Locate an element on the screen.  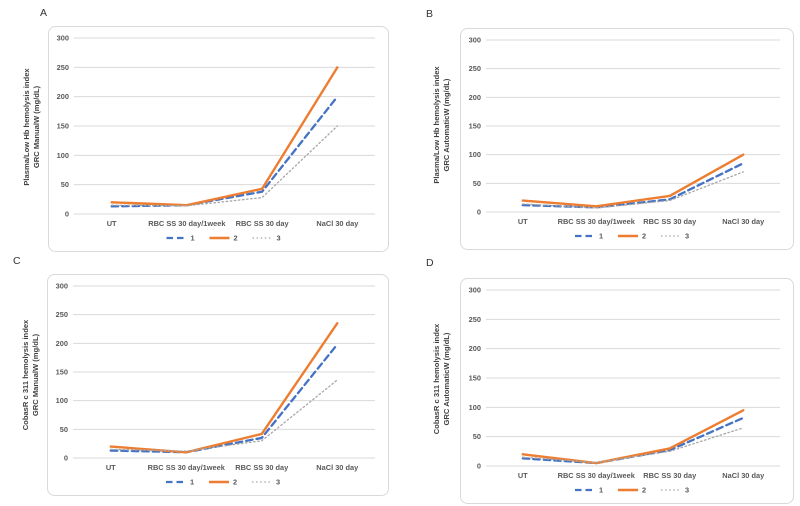
panel-letter-b: B is located at coordinates (430, 14).